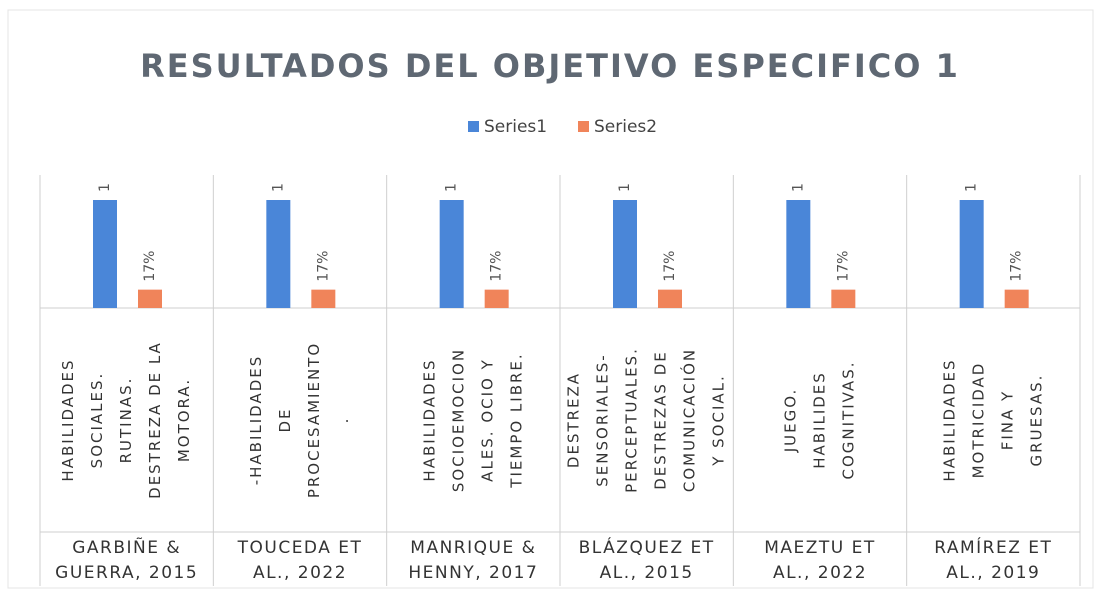  What do you see at coordinates (515, 127) in the screenshot?
I see `legend-label: Series1` at bounding box center [515, 127].